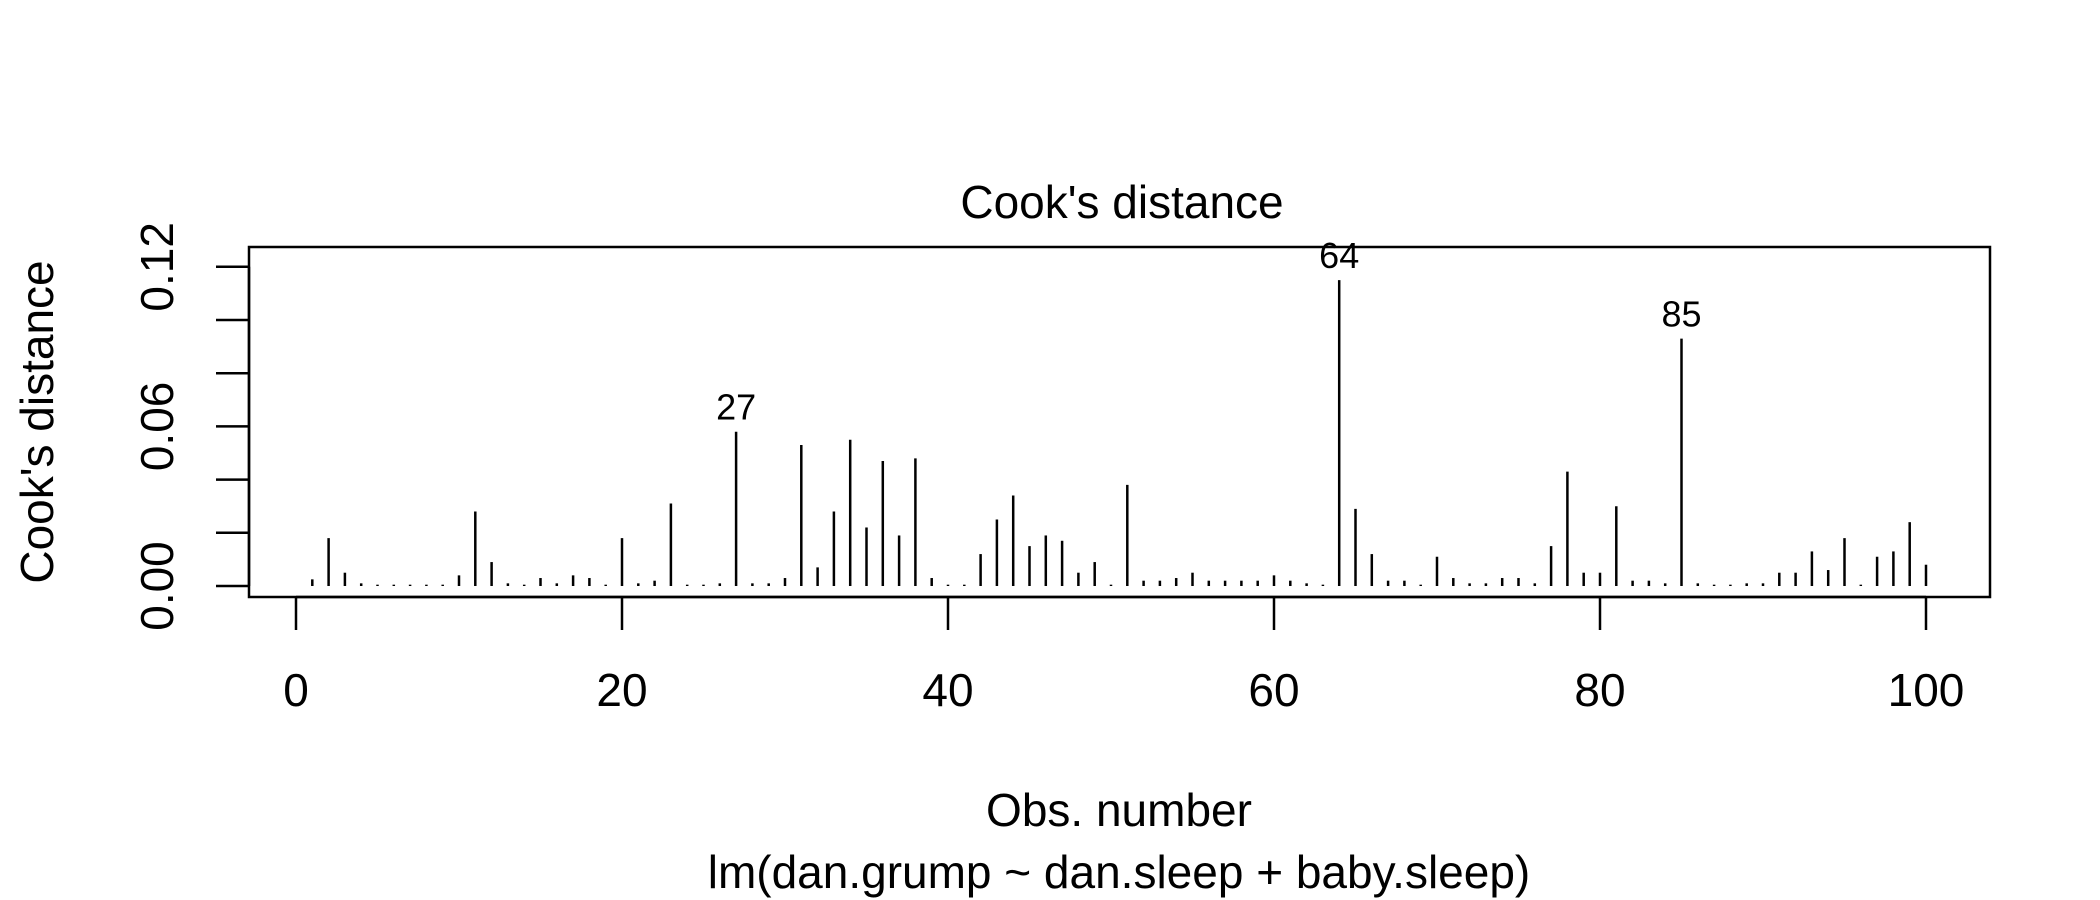  I want to click on annotations: 27 64 85, so click(1208, 331).